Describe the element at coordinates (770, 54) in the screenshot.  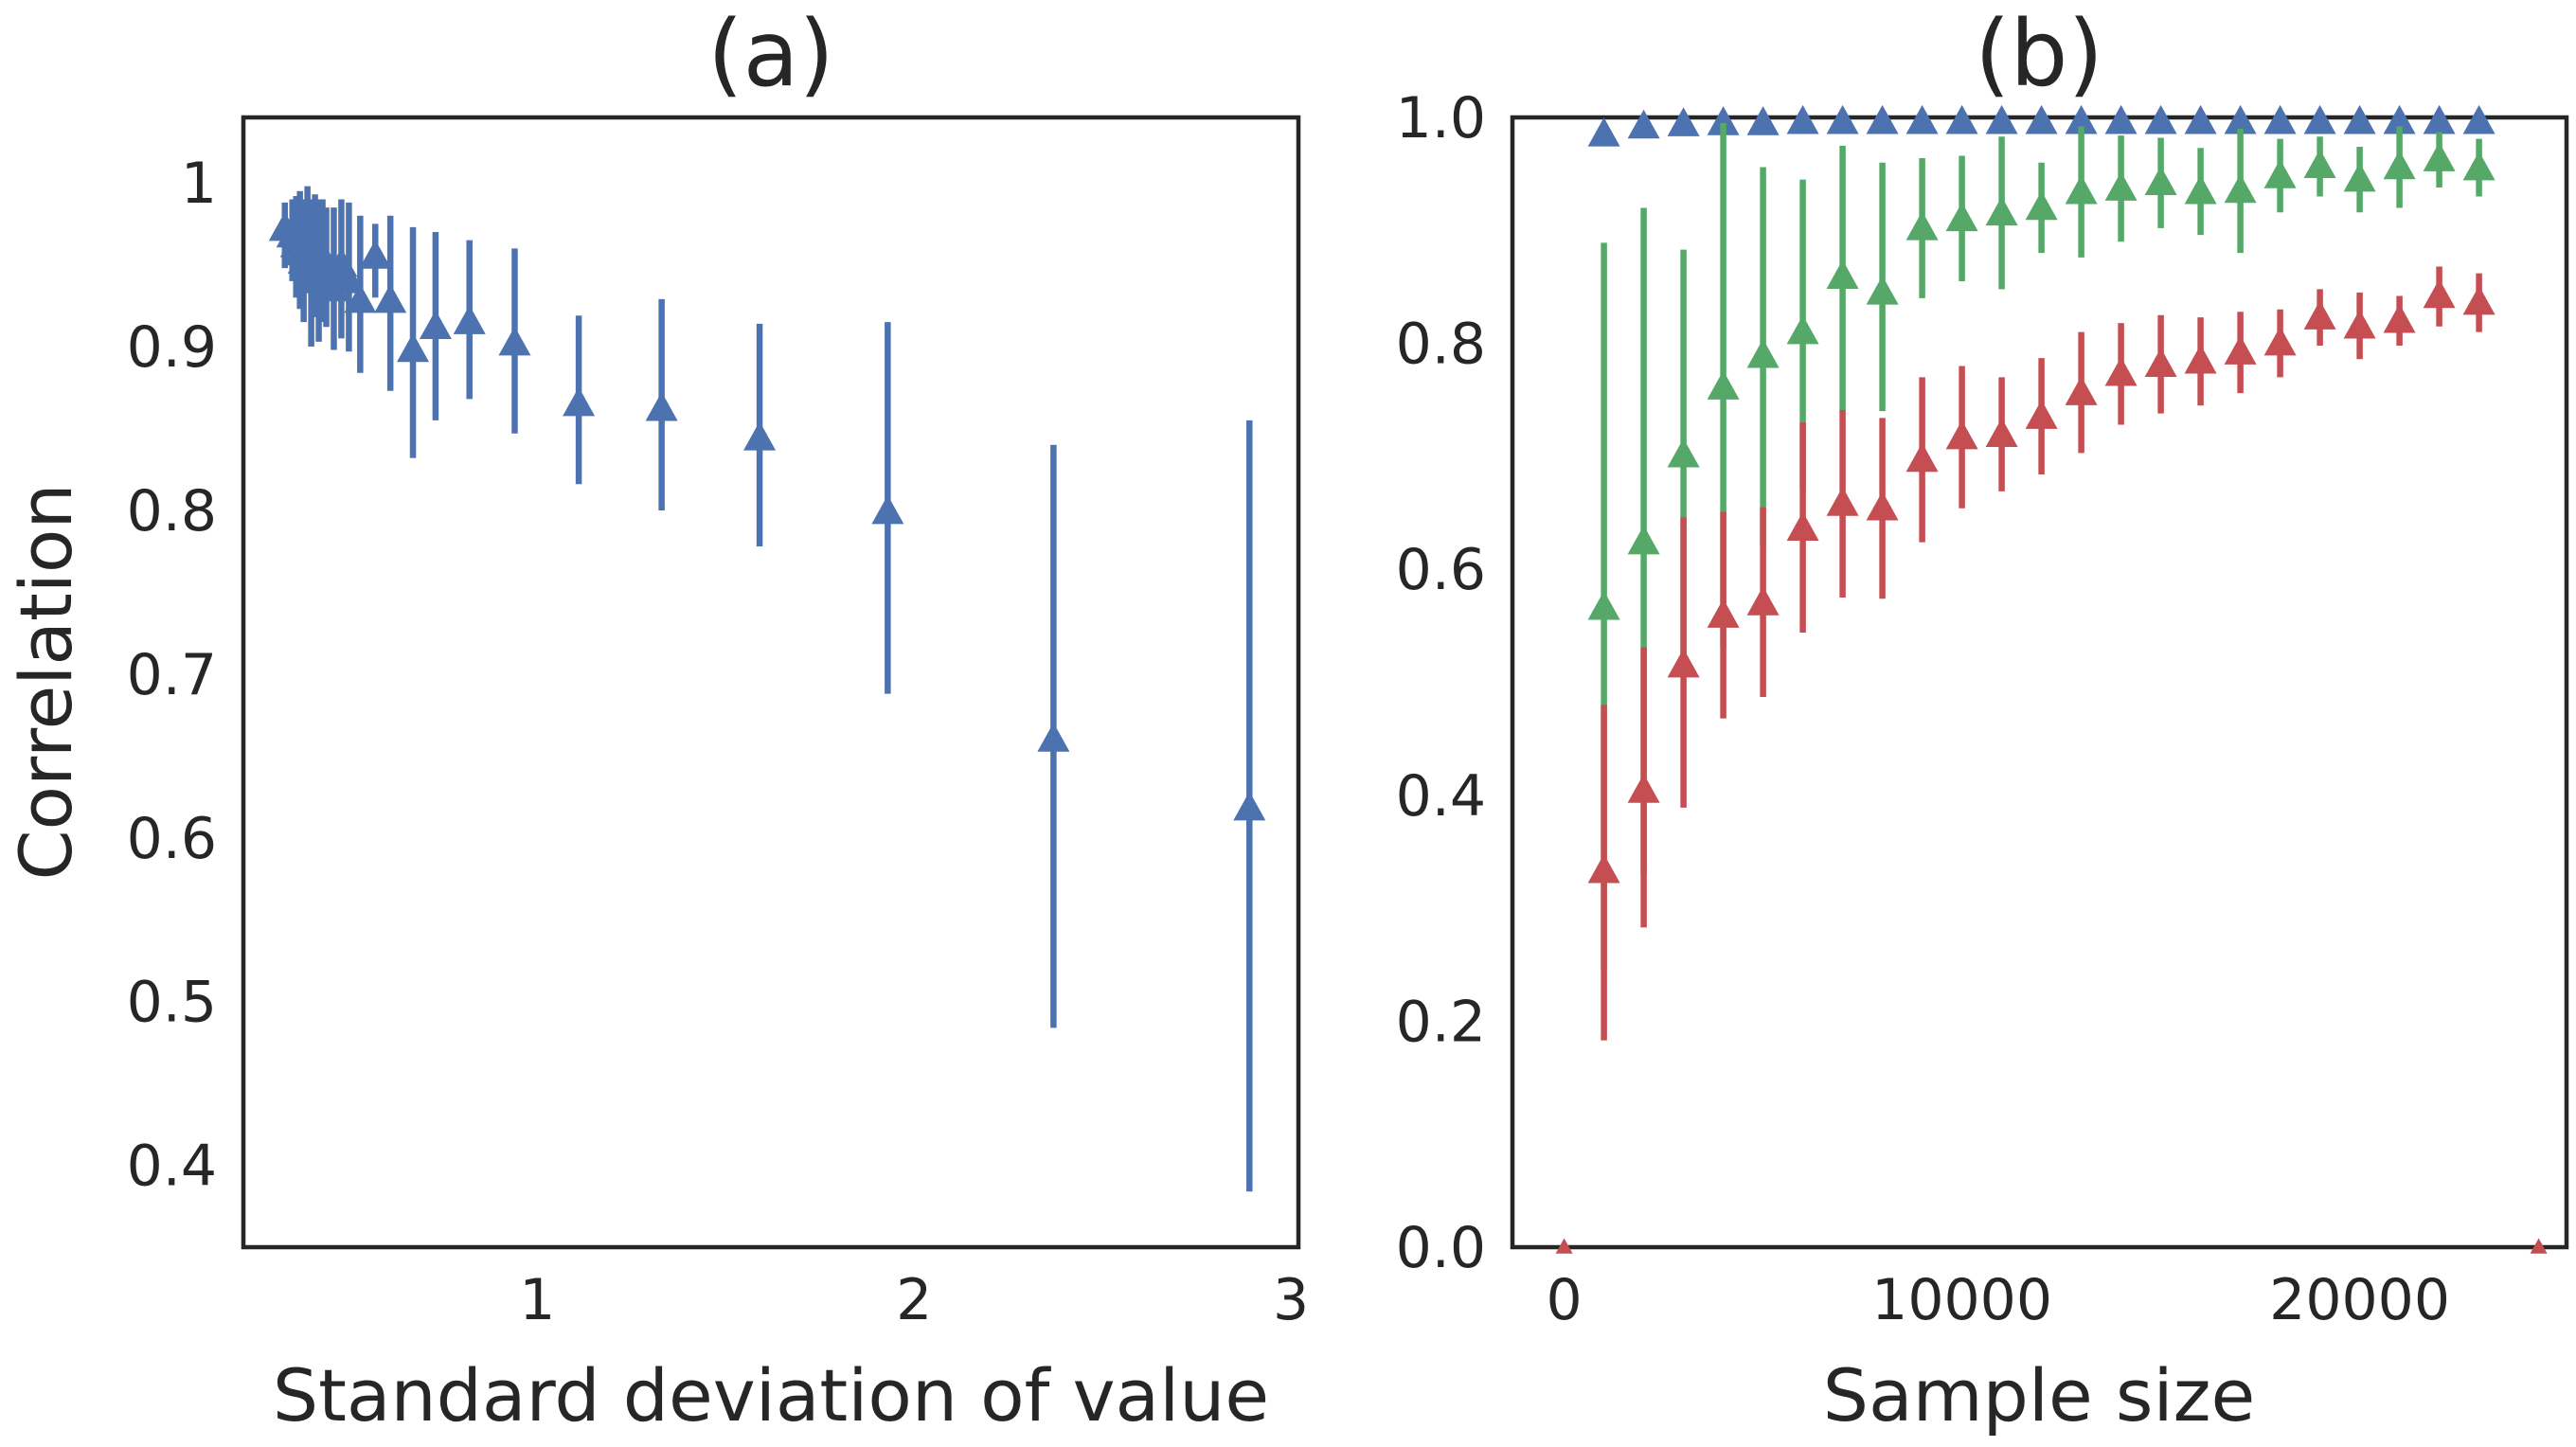
I see `panel-a-title: (a)` at that location.